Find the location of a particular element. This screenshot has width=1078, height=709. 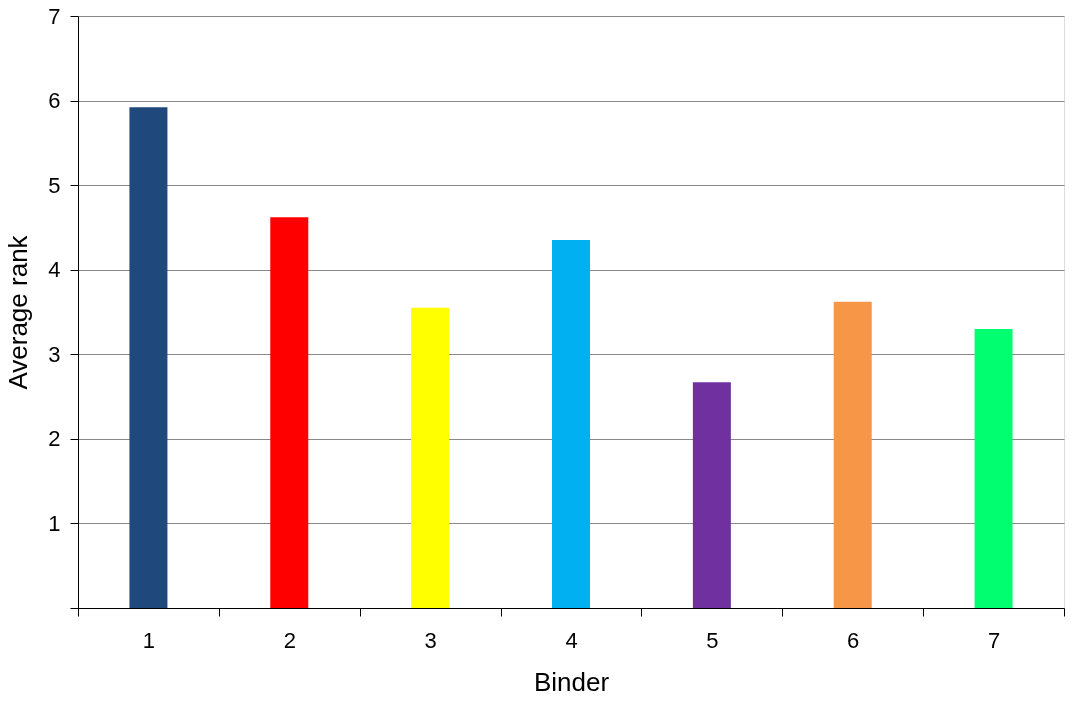

y-tick-label: 1 is located at coordinates (54, 523).